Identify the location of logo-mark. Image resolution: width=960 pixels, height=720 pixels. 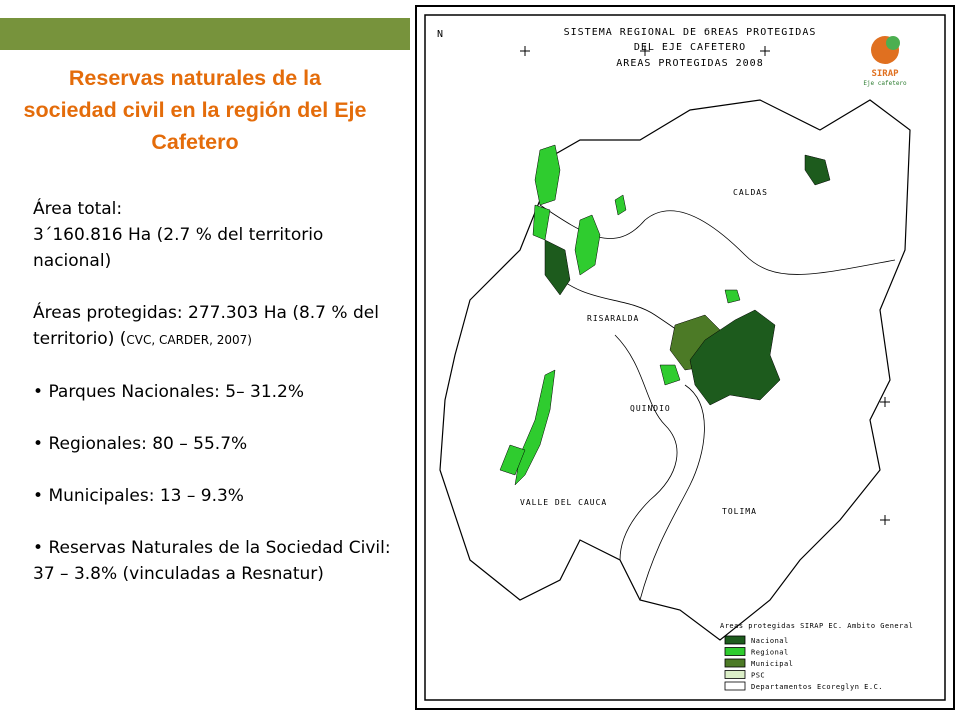
(893, 43).